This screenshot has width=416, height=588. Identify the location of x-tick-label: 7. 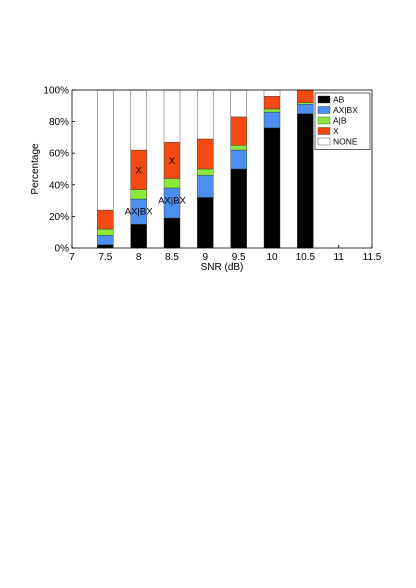
(72, 257).